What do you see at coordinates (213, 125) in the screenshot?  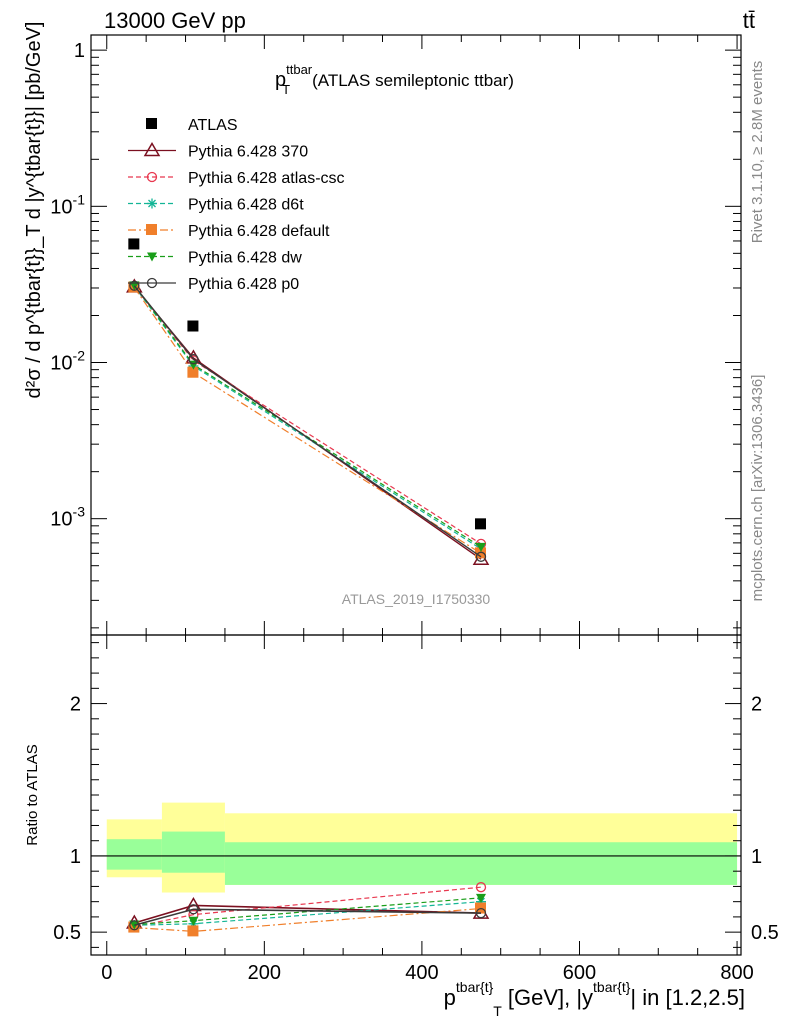 I see `legend-label: ATLAS` at bounding box center [213, 125].